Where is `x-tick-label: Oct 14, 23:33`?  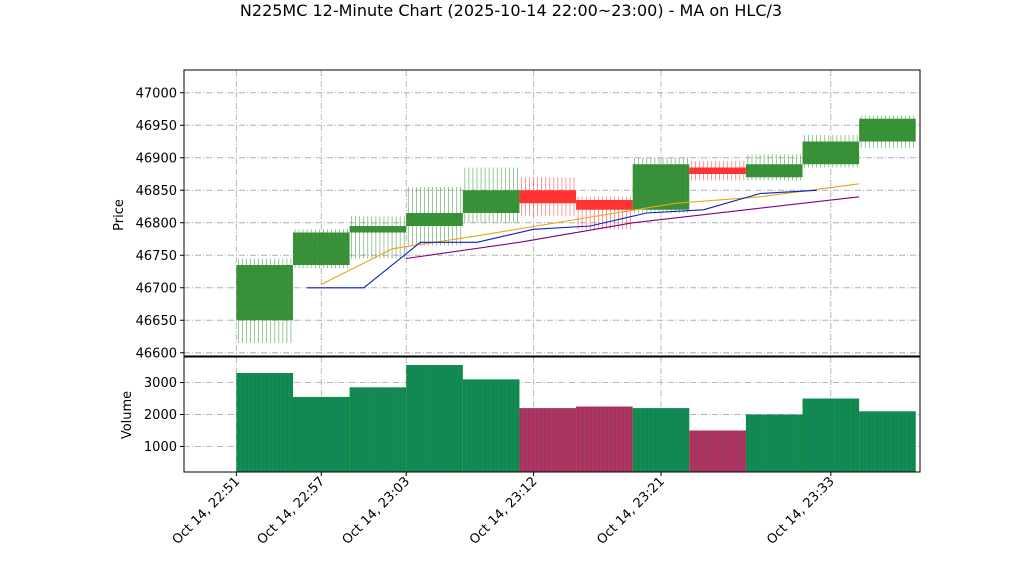
x-tick-label: Oct 14, 23:33 is located at coordinates (800, 510).